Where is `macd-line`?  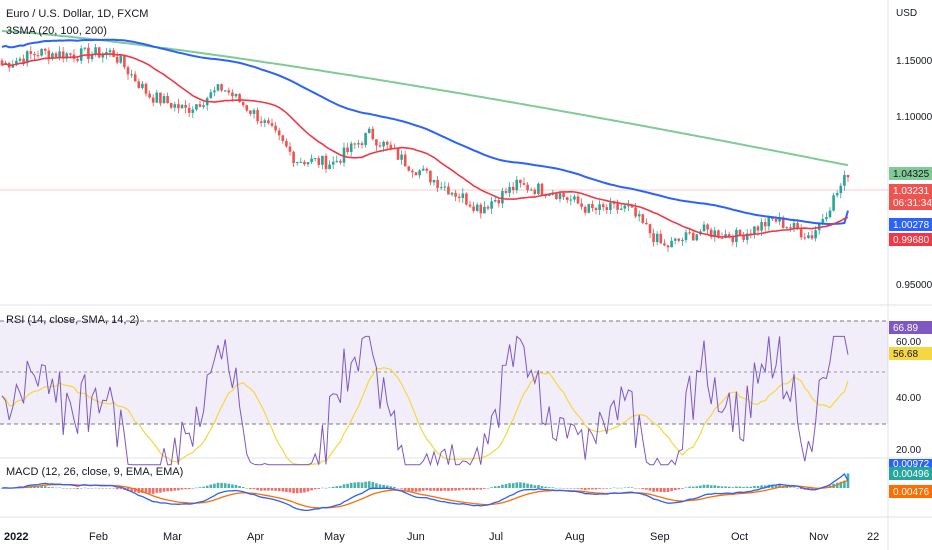
macd-line is located at coordinates (425, 492).